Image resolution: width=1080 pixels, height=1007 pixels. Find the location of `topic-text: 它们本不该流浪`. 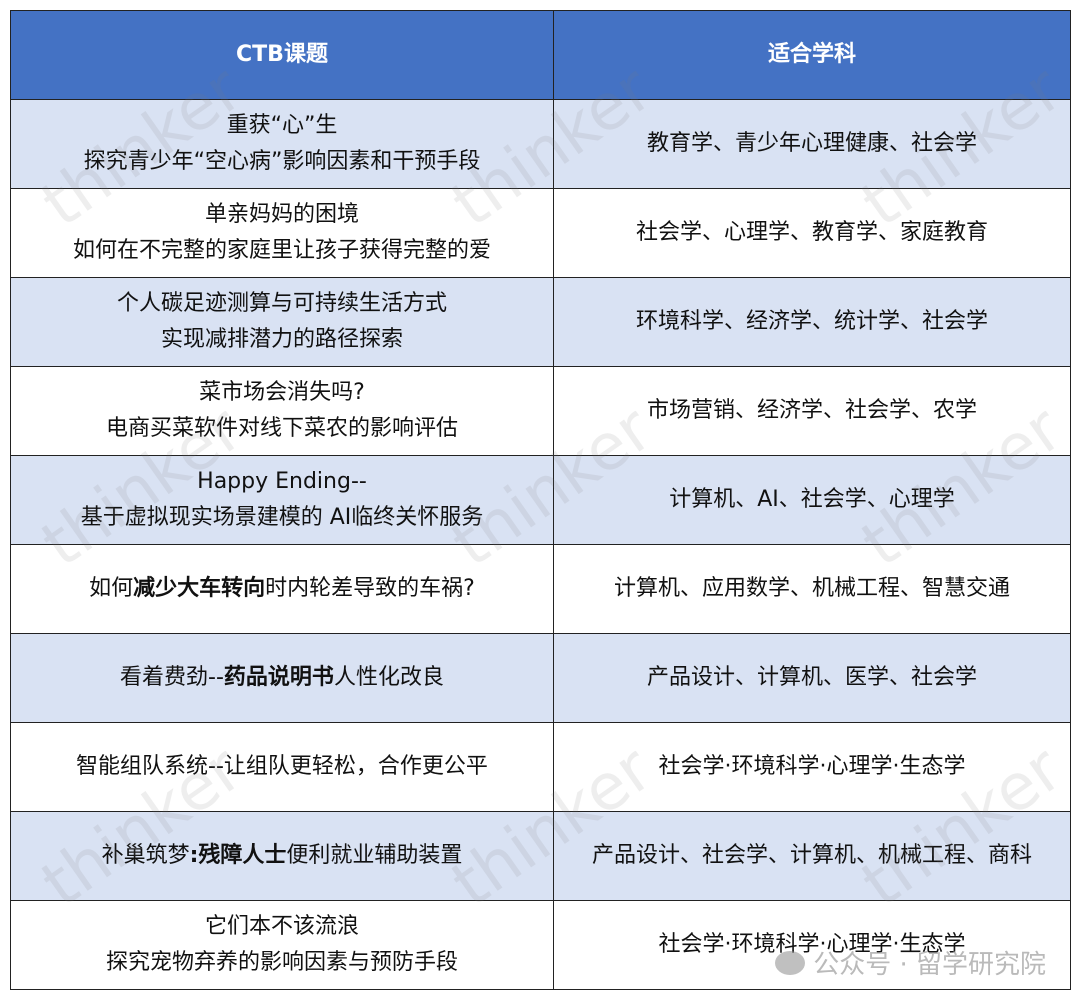

topic-text: 它们本不该流浪 is located at coordinates (281, 926).